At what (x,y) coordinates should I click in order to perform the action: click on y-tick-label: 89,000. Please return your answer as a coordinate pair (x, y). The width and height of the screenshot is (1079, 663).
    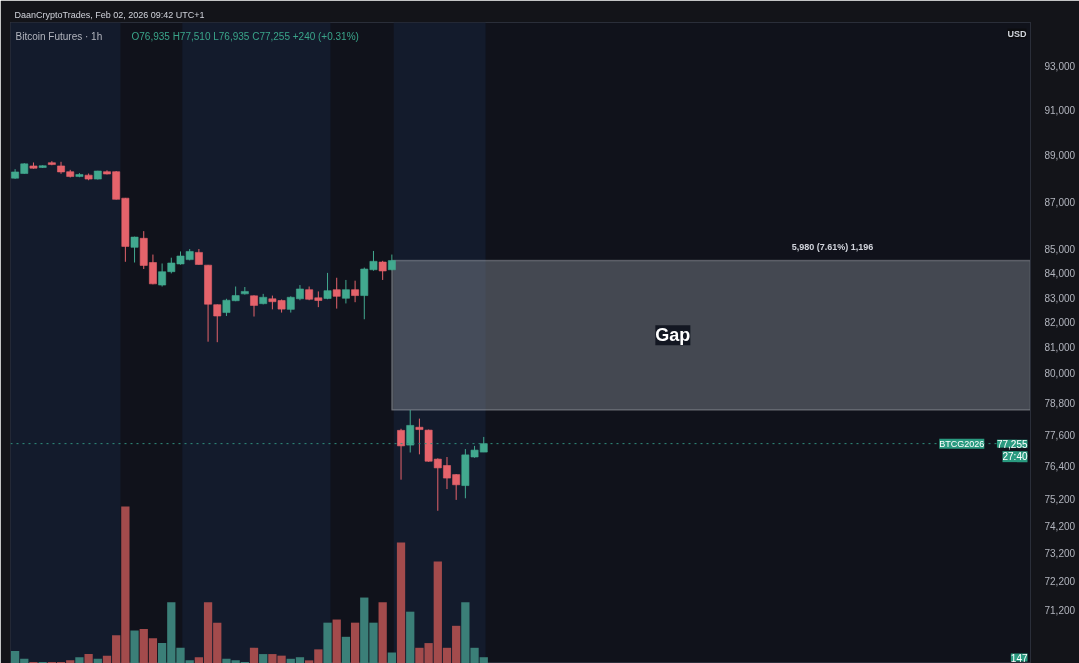
    Looking at the image, I should click on (1060, 156).